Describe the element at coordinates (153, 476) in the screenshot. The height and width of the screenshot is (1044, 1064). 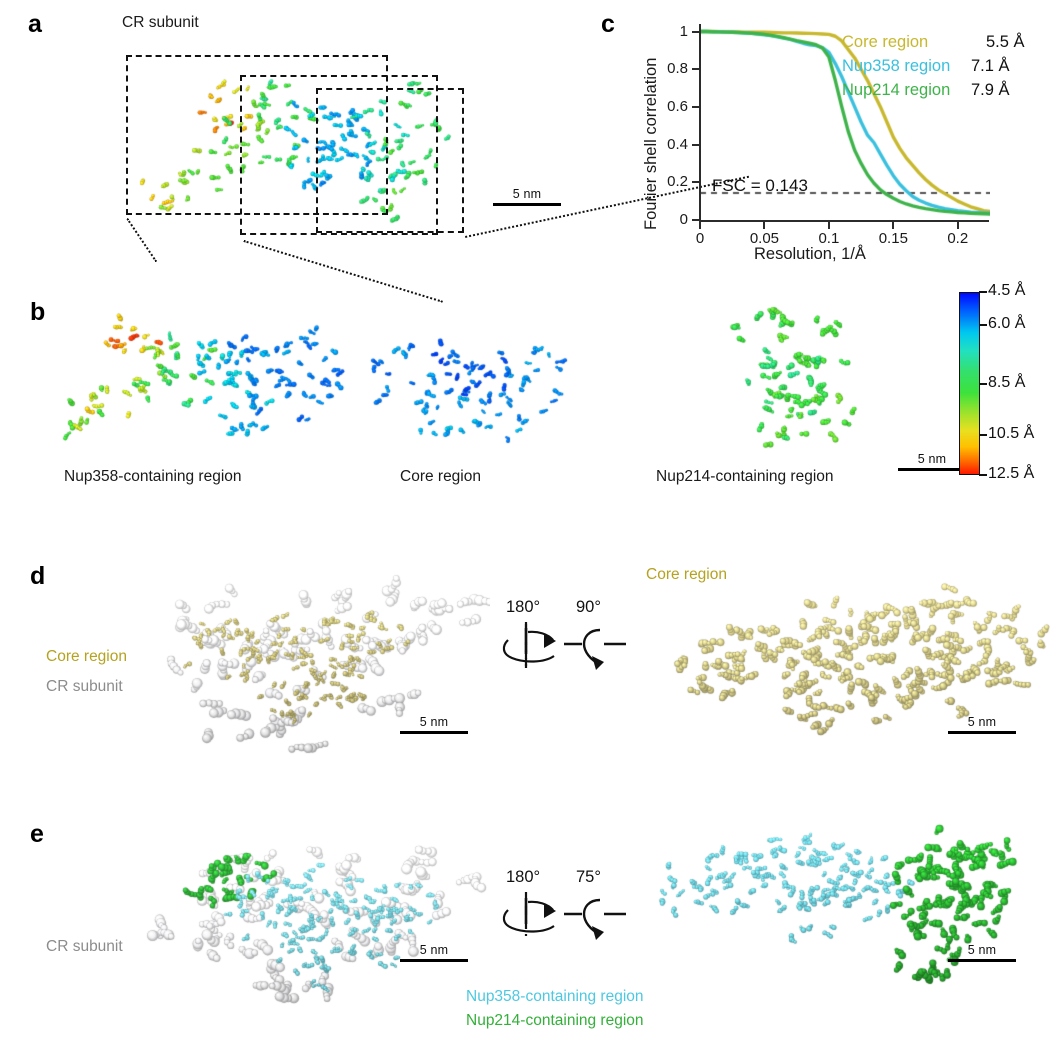
I see `panel-b-caption-nup358: Nup358-containing region` at that location.